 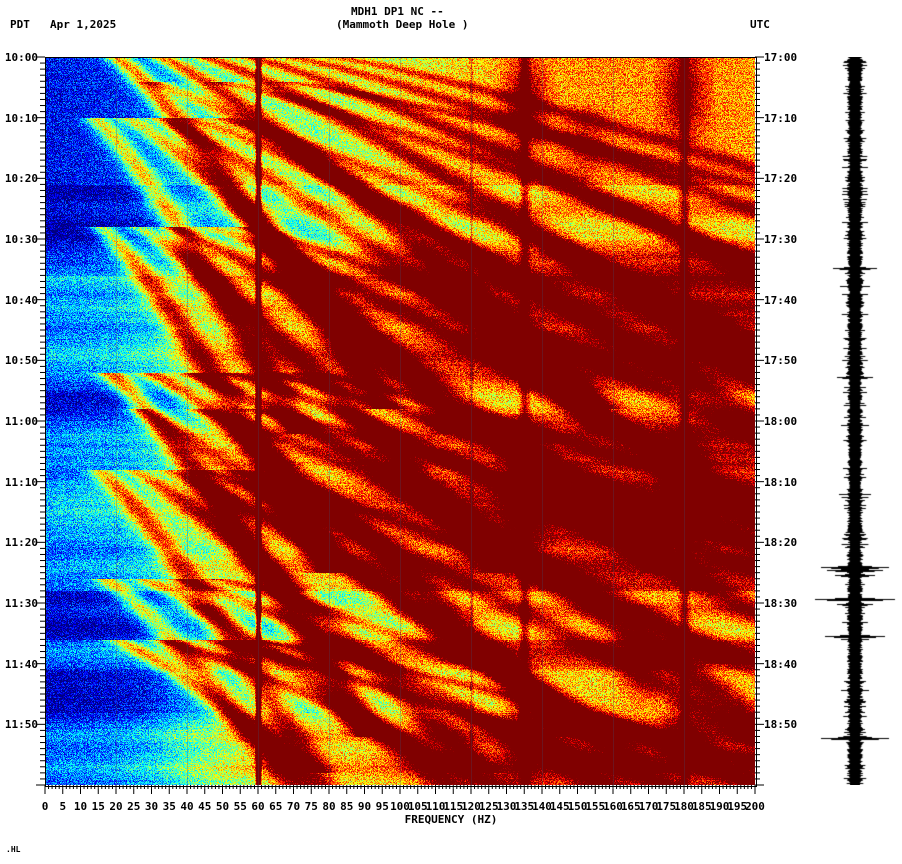 I want to click on seismogram-trace, so click(x=855, y=421).